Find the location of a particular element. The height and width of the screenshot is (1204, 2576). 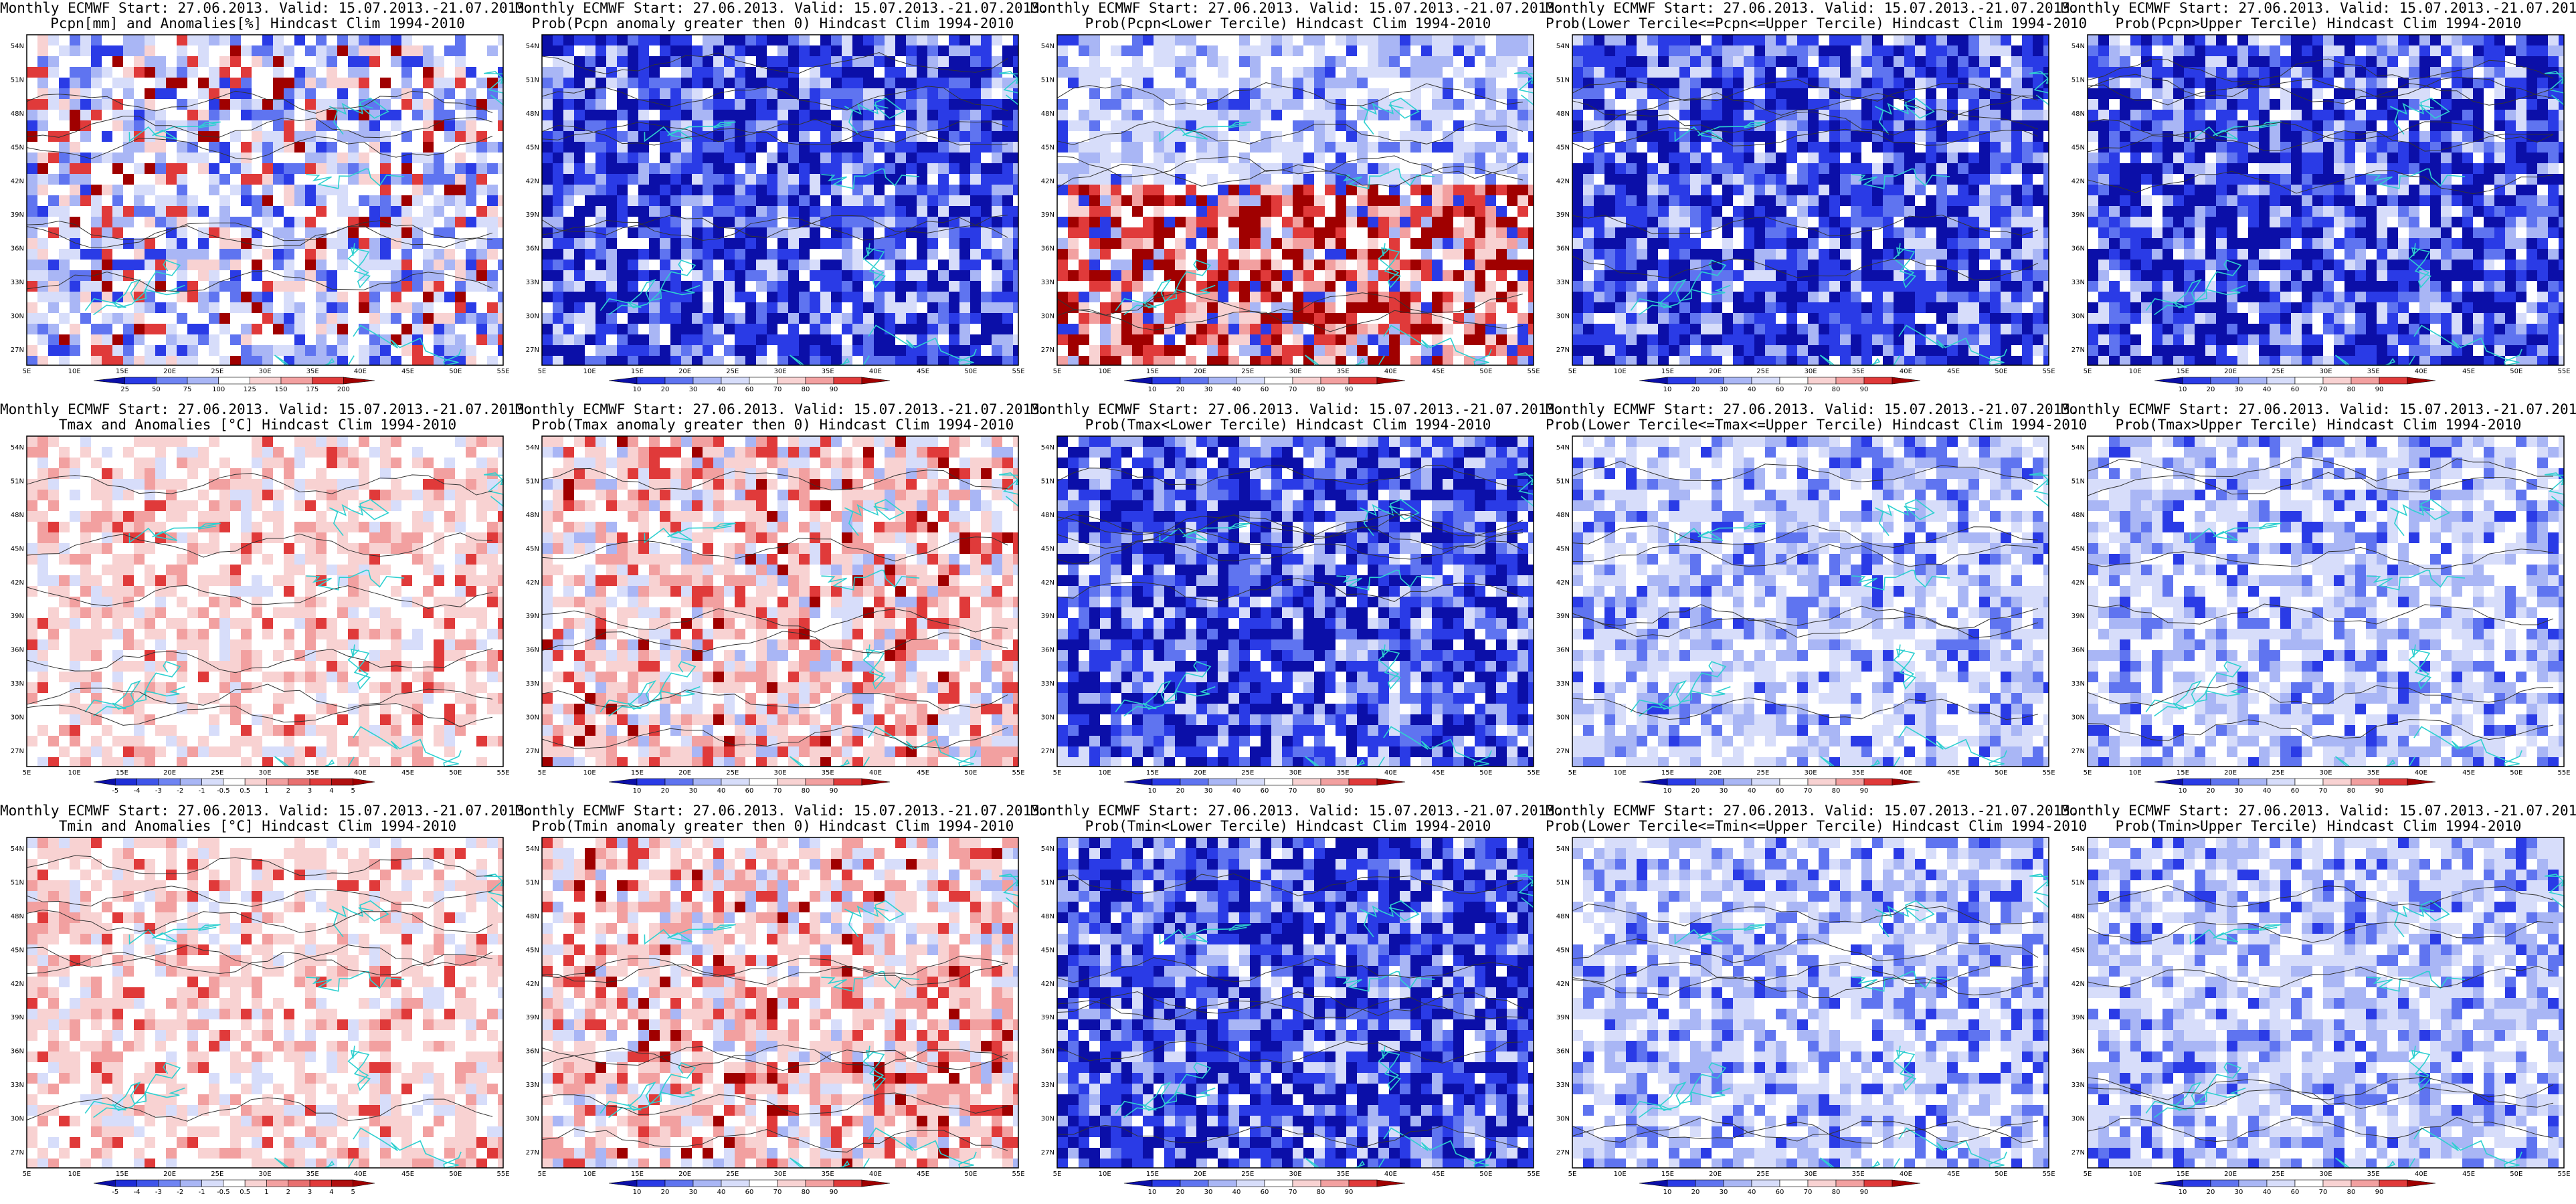

lat-tick-label: 45N is located at coordinates (17, 147).